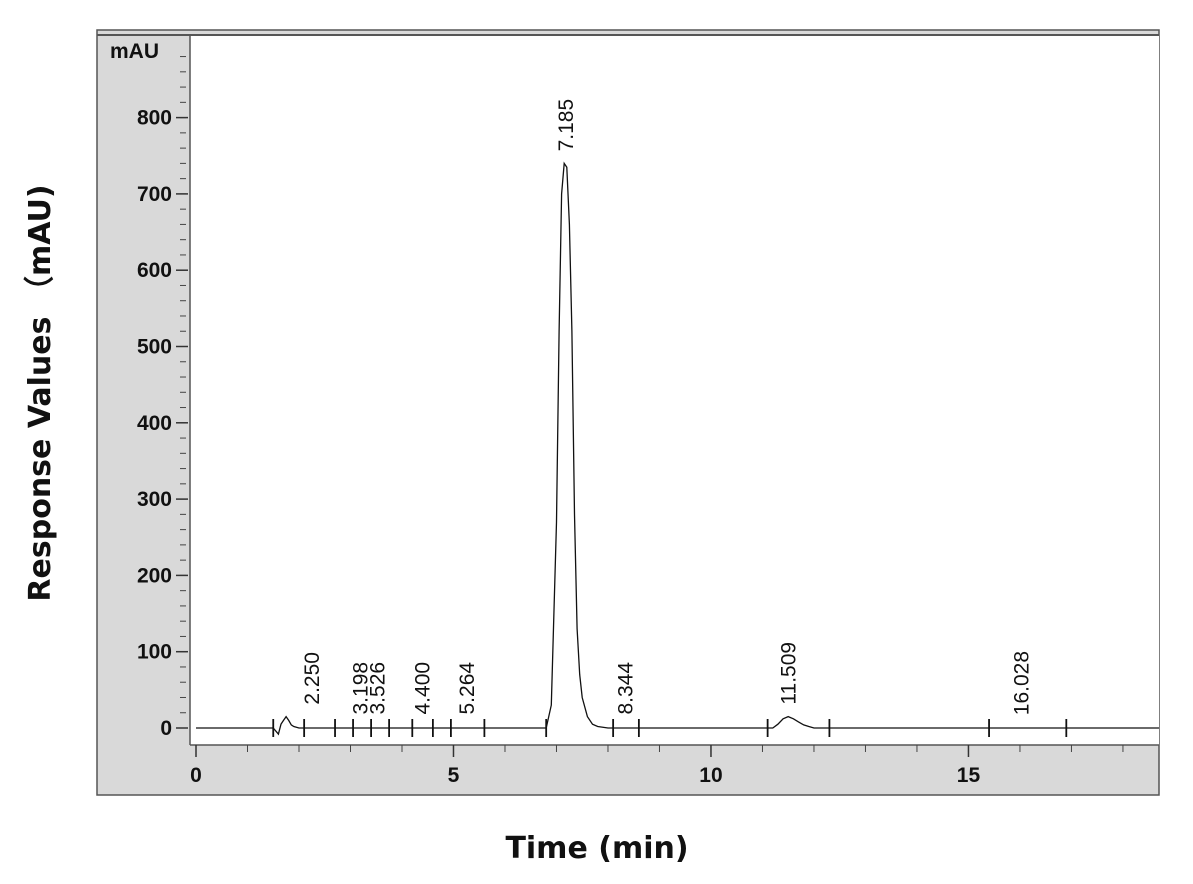 The height and width of the screenshot is (884, 1193). I want to click on x-ticks: 0 5 10 15, so click(585, 766).